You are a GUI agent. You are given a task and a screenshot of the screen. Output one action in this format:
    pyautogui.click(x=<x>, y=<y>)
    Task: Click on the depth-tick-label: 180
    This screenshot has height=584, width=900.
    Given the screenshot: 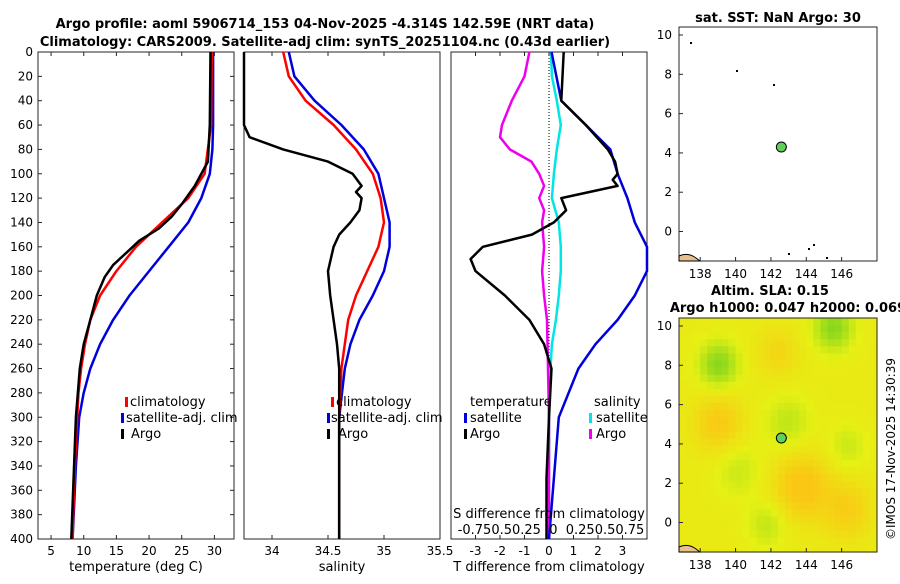 What is the action you would take?
    pyautogui.click(x=21, y=271)
    